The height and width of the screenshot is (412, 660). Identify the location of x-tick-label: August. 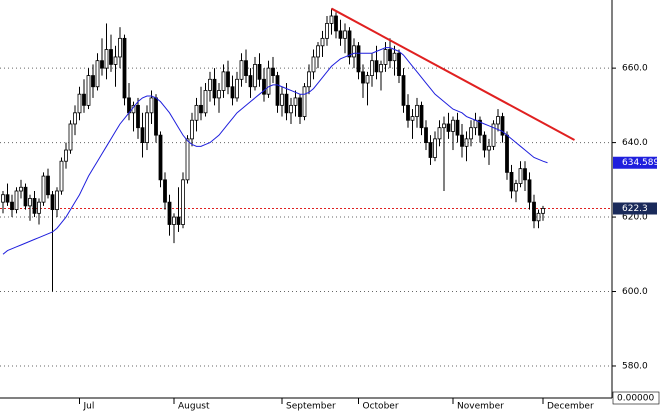
(194, 407).